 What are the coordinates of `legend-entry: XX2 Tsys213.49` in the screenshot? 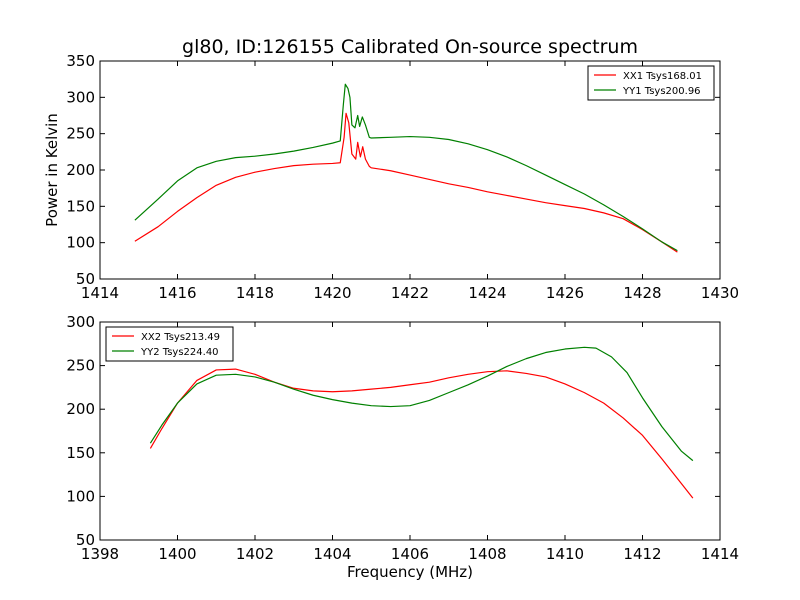 It's located at (180, 337).